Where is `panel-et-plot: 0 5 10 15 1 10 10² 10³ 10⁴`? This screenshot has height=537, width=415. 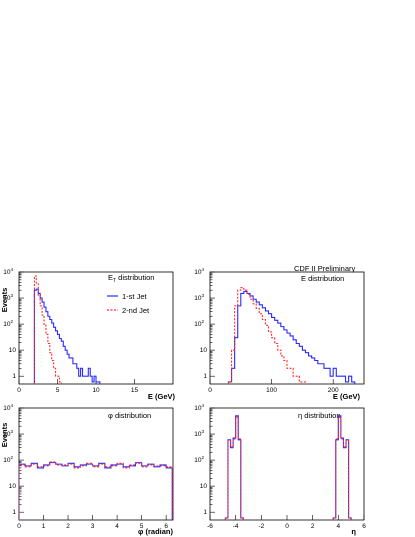
panel-et-plot: 0 5 10 15 1 10 10² 10³ 10⁴ is located at coordinates (88, 330).